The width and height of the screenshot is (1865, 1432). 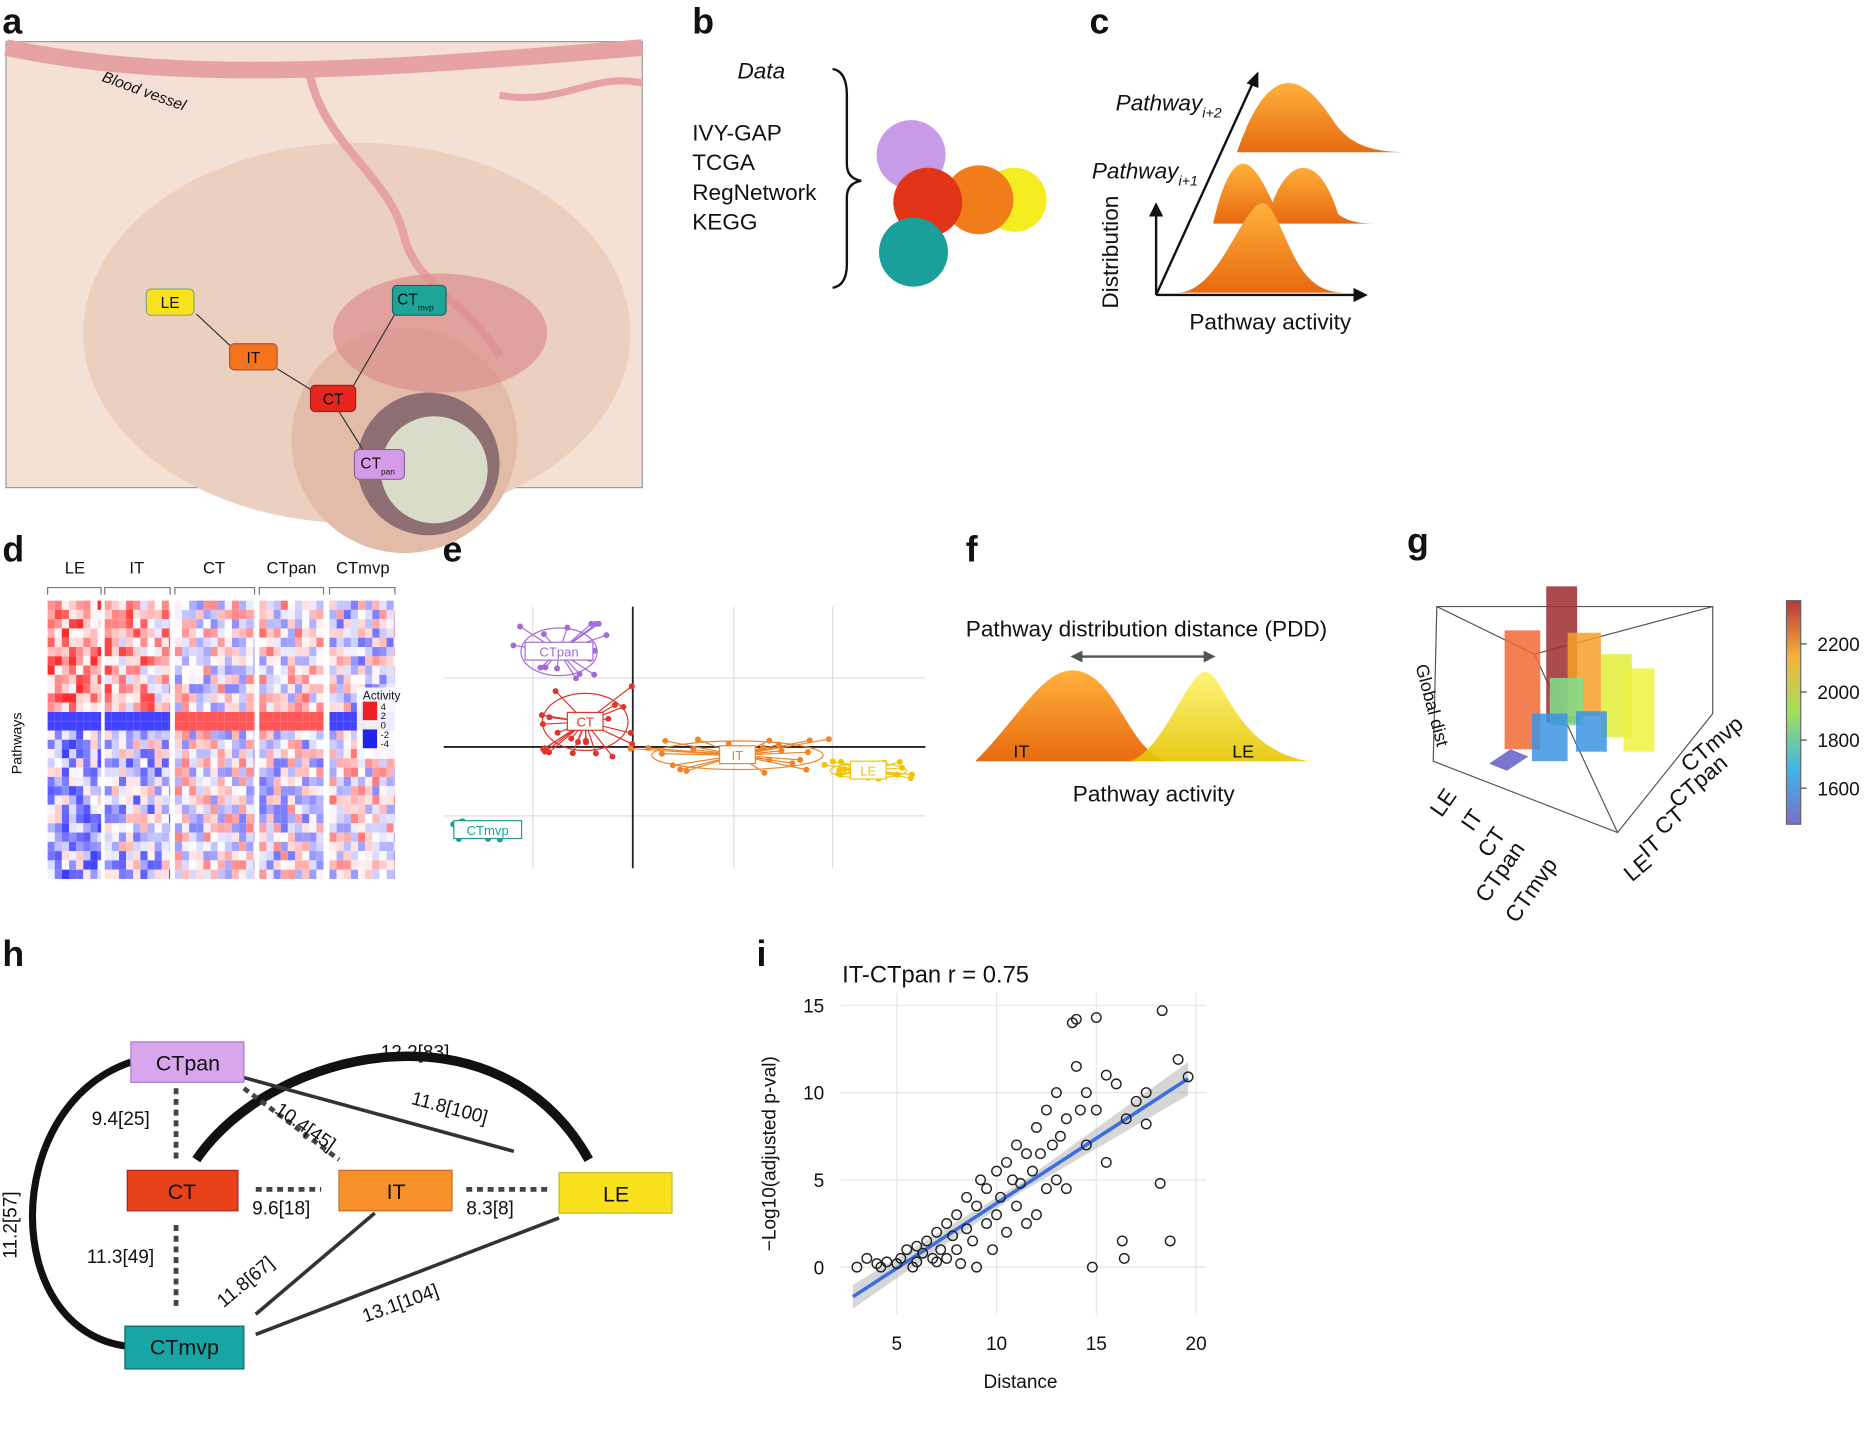 What do you see at coordinates (1793, 712) in the screenshot?
I see `colorbar` at bounding box center [1793, 712].